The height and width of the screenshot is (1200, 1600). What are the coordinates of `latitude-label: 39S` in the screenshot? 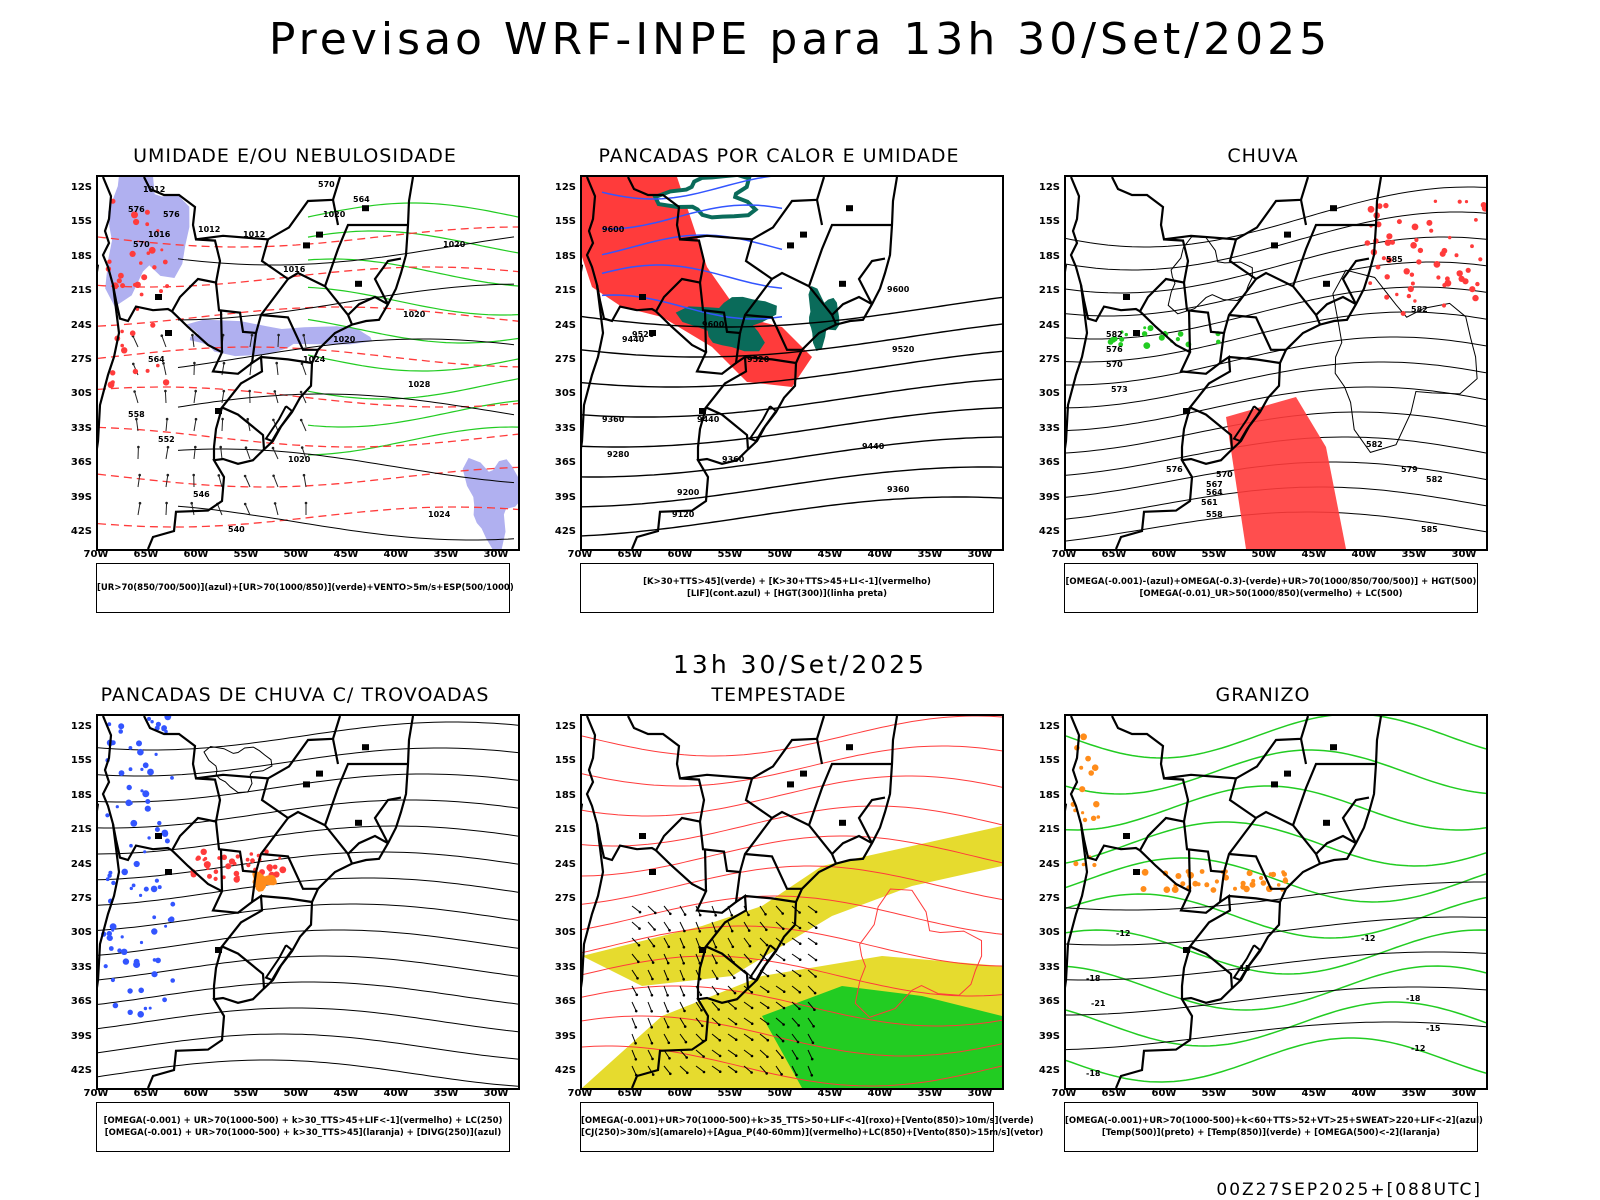 It's located at (81, 497).